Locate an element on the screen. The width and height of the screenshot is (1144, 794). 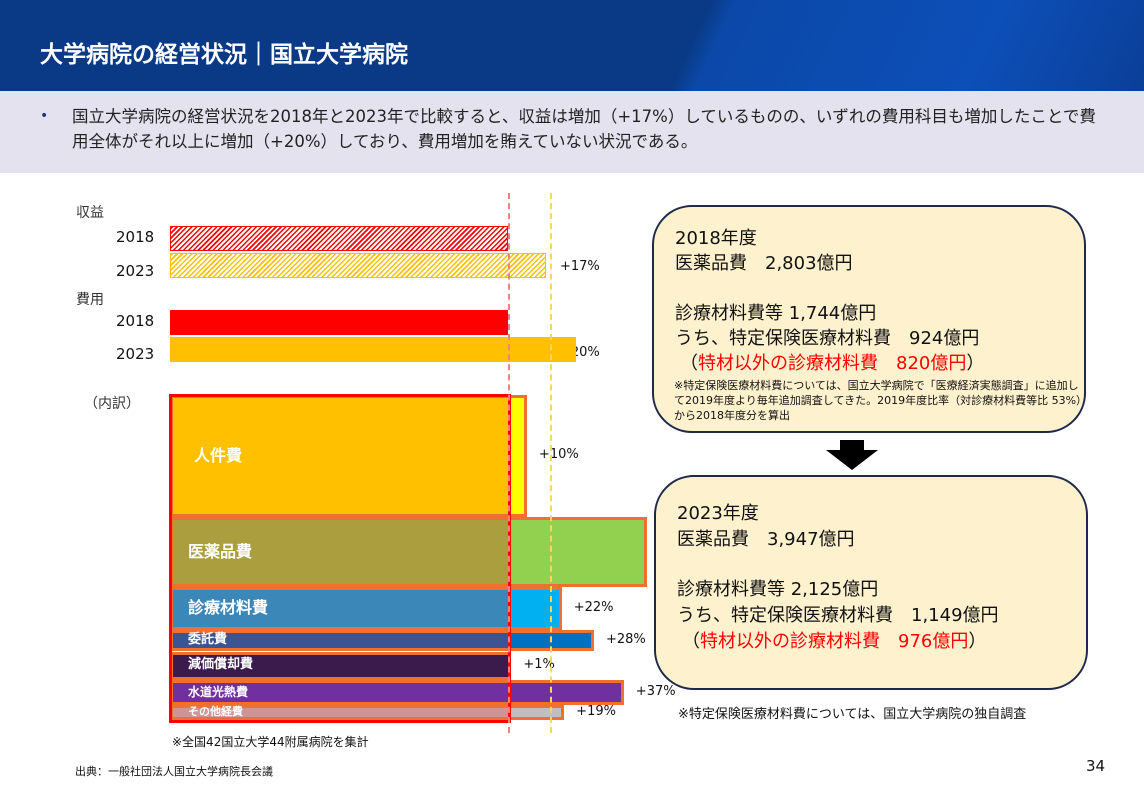
summary-band is located at coordinates (572, 132).